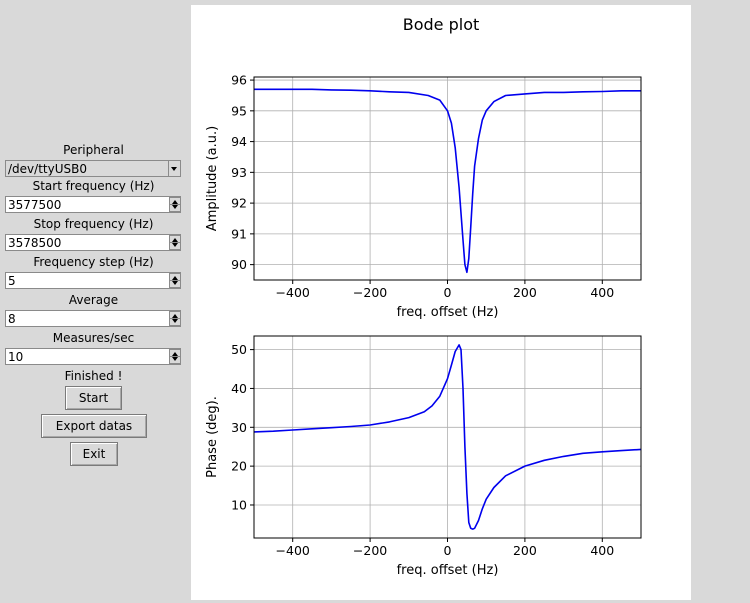 The width and height of the screenshot is (750, 603). Describe the element at coordinates (93, 398) in the screenshot. I see `start-button: Start` at that location.